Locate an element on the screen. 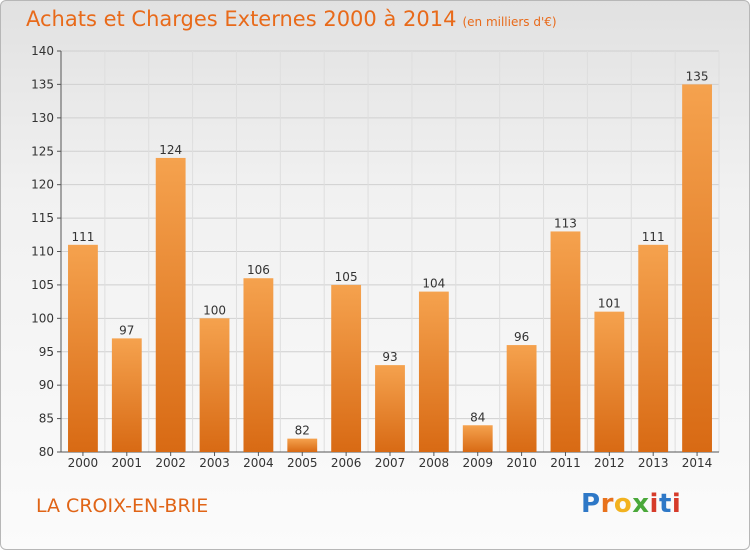 This screenshot has height=550, width=750. logo-letter: t is located at coordinates (665, 504).